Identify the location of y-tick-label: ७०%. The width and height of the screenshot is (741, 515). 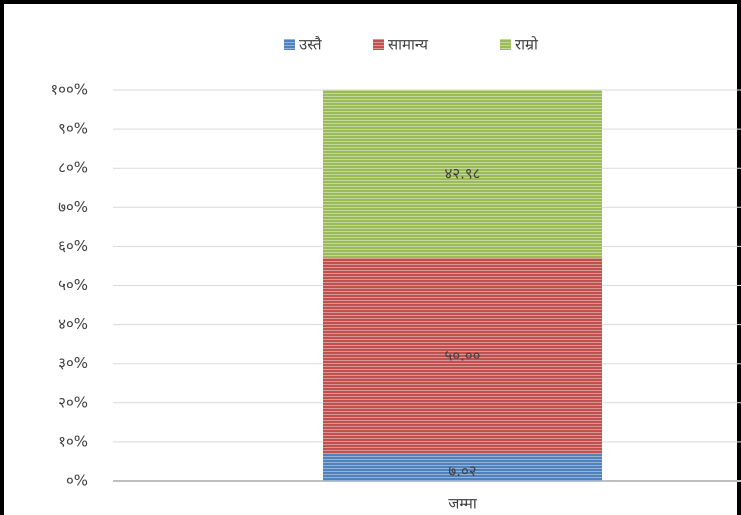
(73, 207).